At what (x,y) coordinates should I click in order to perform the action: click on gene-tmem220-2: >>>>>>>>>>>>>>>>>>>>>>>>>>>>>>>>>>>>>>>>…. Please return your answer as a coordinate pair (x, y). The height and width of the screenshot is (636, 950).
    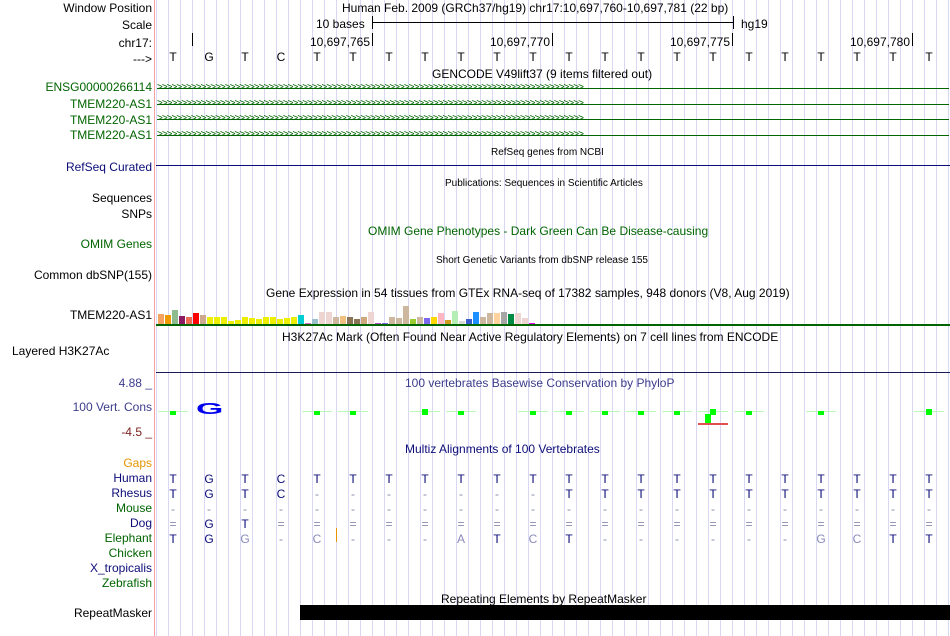
    Looking at the image, I should click on (553, 119).